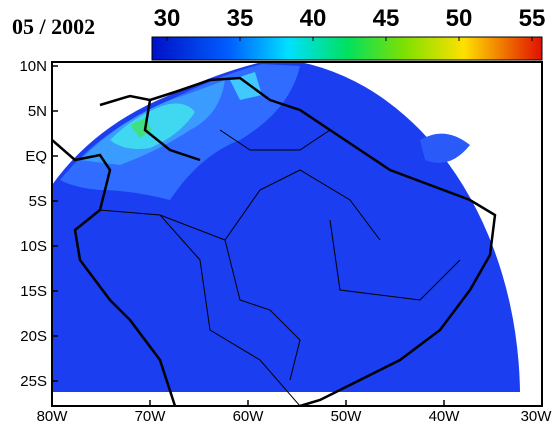  Describe the element at coordinates (33, 381) in the screenshot. I see `lat-label: 25S` at that location.